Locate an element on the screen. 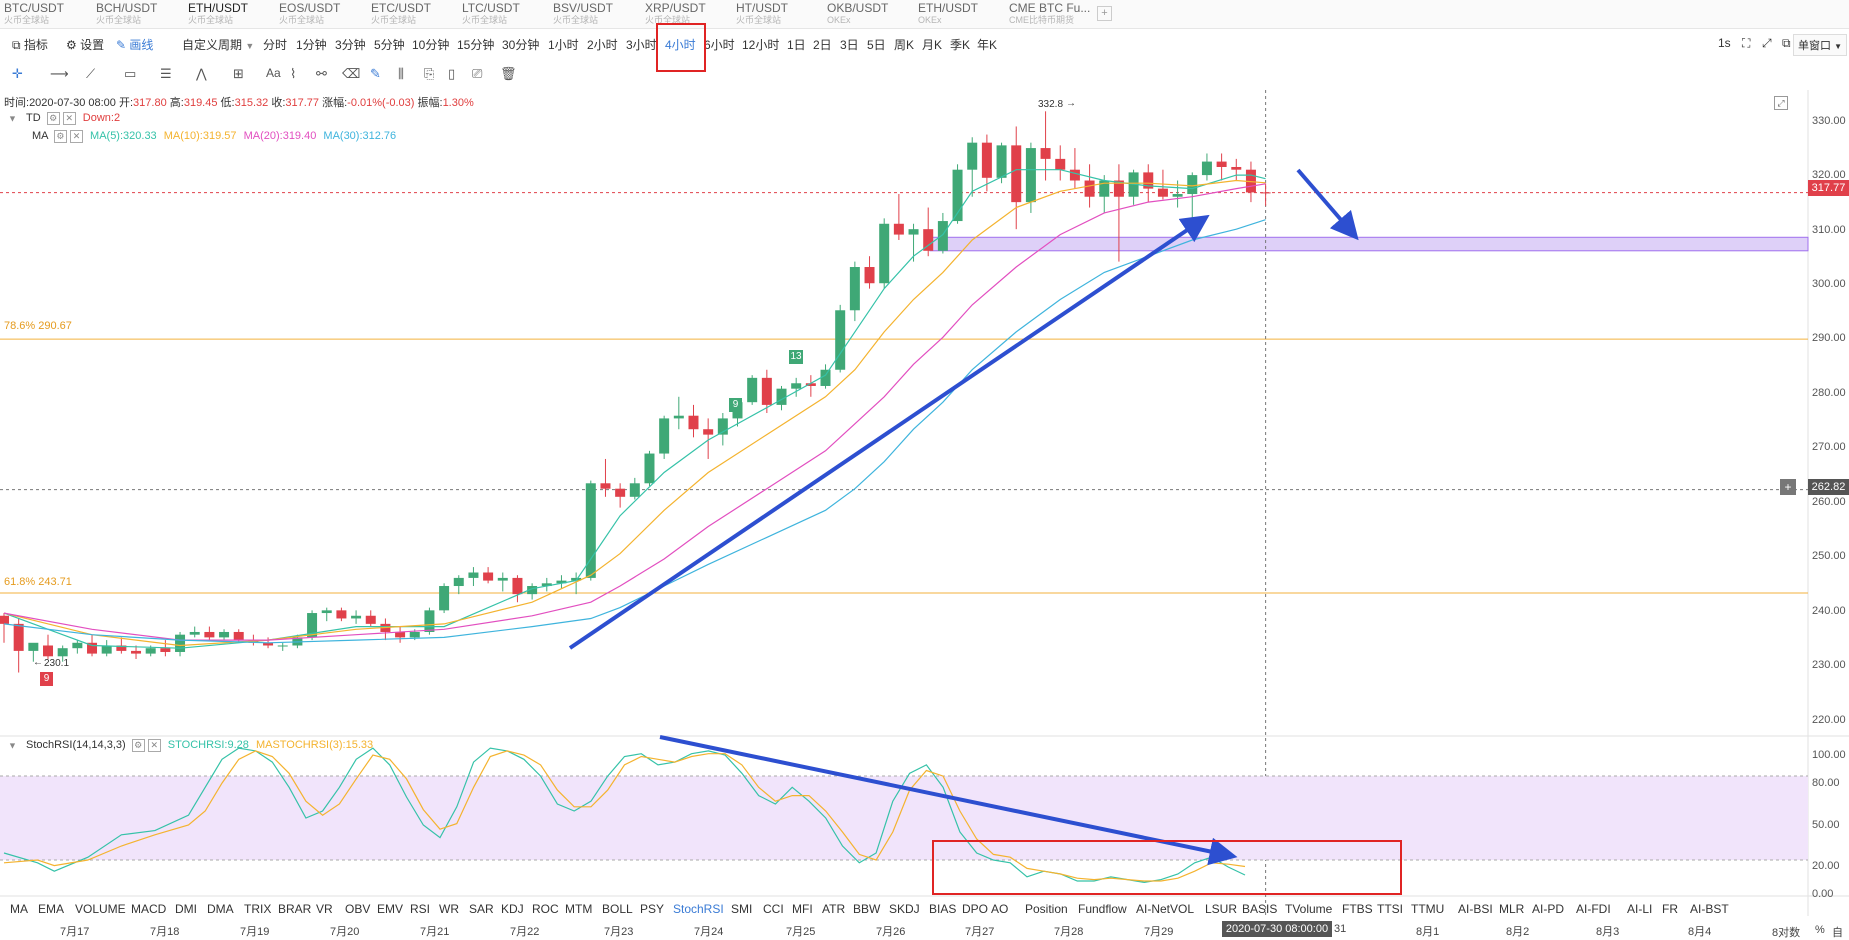  indicator-tab-bbw: BBW is located at coordinates (867, 909).